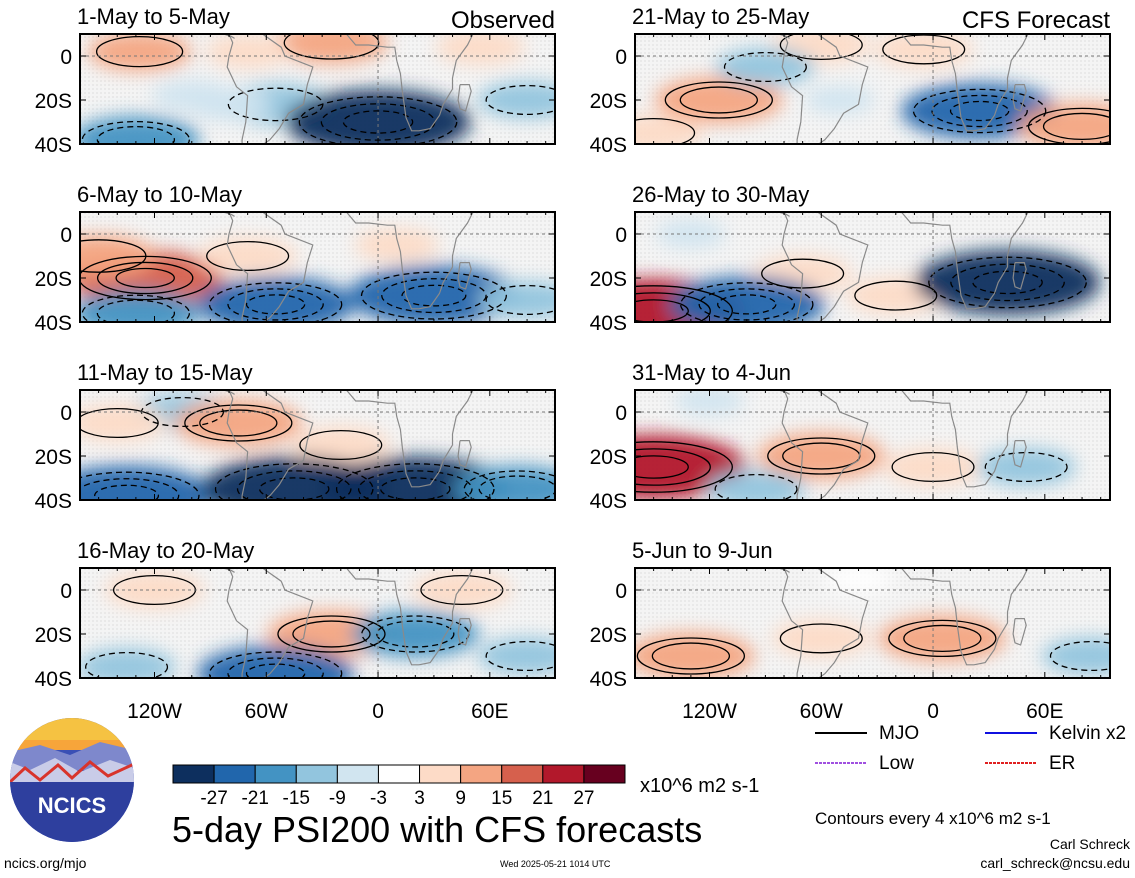 Image resolution: width=1135 pixels, height=878 pixels. What do you see at coordinates (165, 550) in the screenshot?
I see `panel-title: 16-May to 20-May` at bounding box center [165, 550].